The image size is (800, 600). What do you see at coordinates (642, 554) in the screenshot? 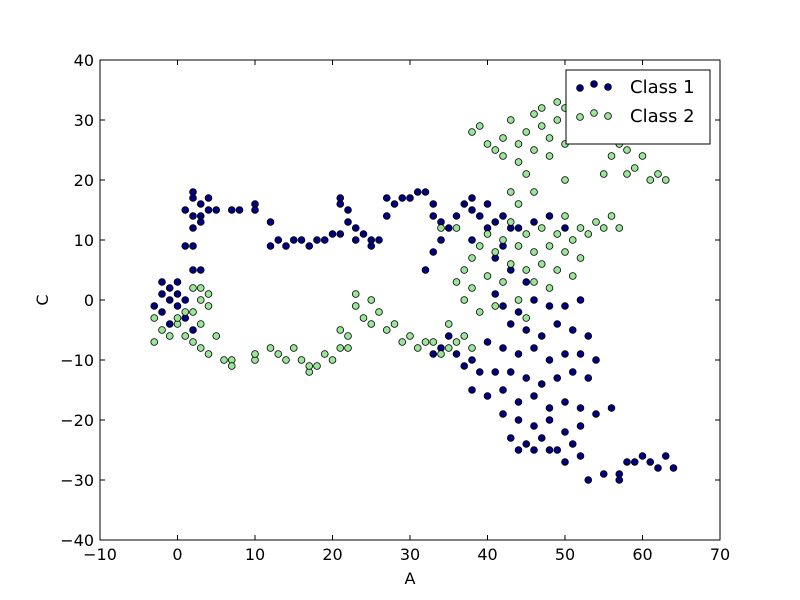
I see `x-tick-label: 60` at bounding box center [642, 554].